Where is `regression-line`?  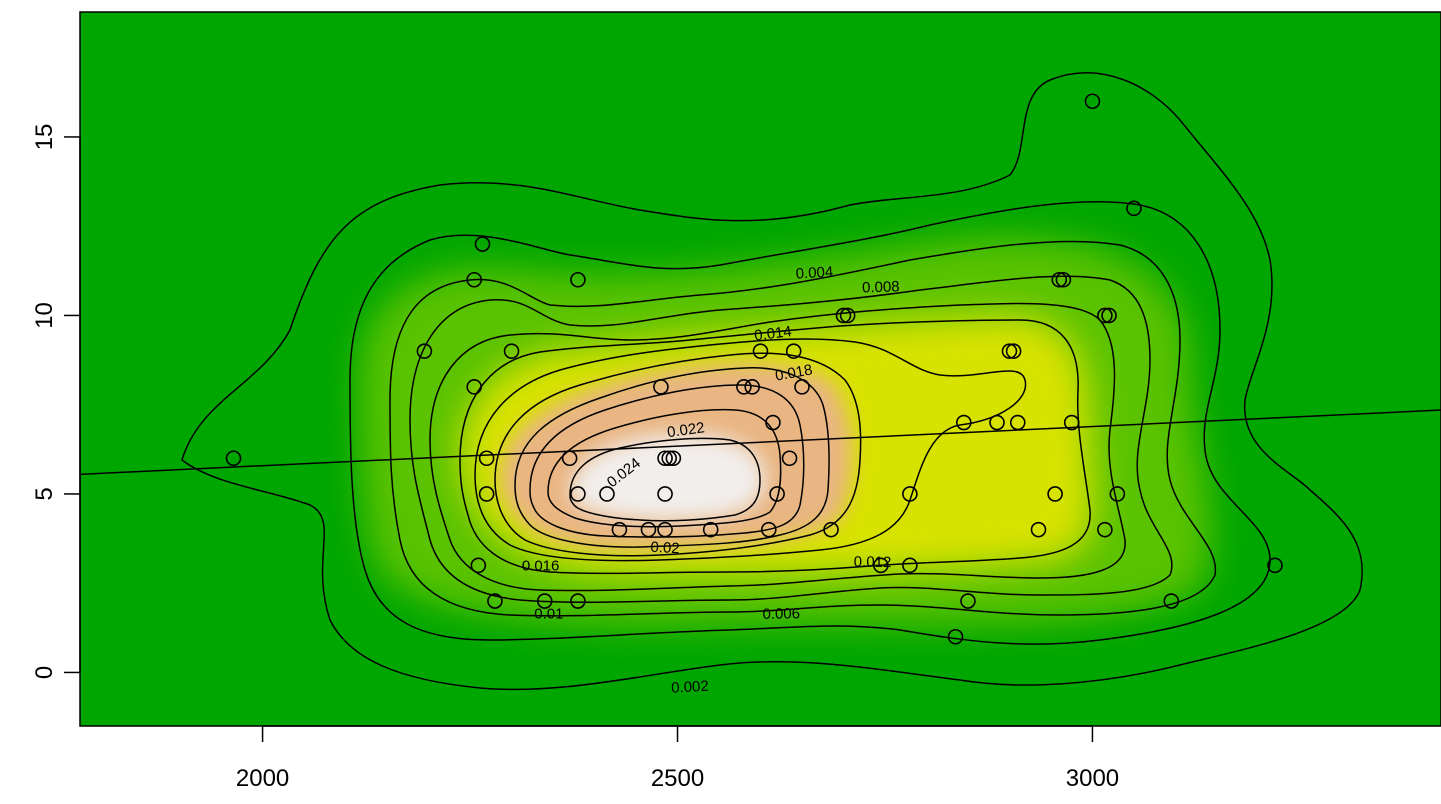
regression-line is located at coordinates (760, 442).